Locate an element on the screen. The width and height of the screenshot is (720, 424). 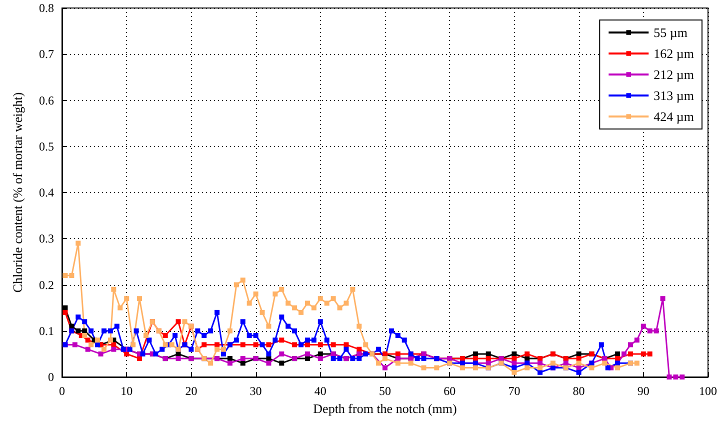
x-tick-label: 100 is located at coordinates (708, 391).